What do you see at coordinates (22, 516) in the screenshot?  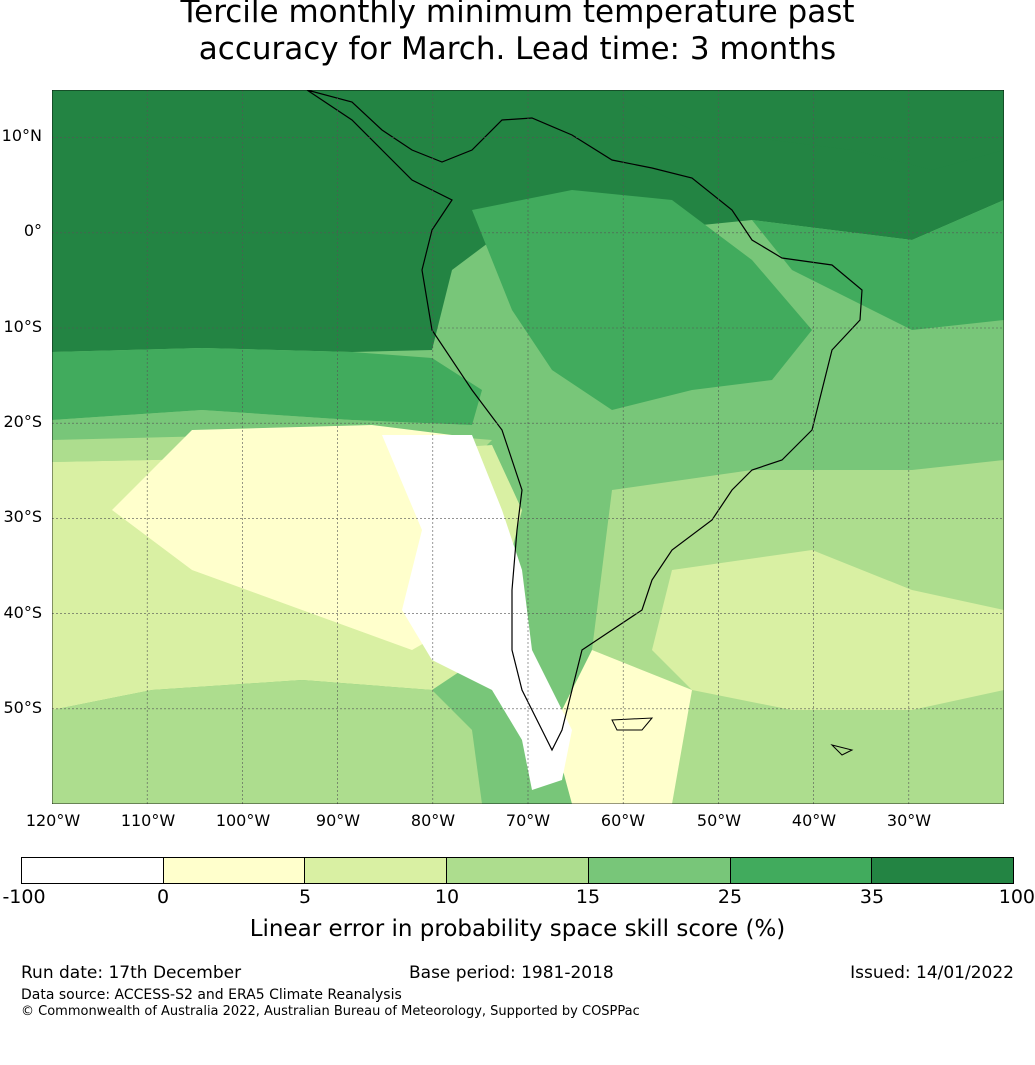 I see `lat-label-30s: 30°S` at bounding box center [22, 516].